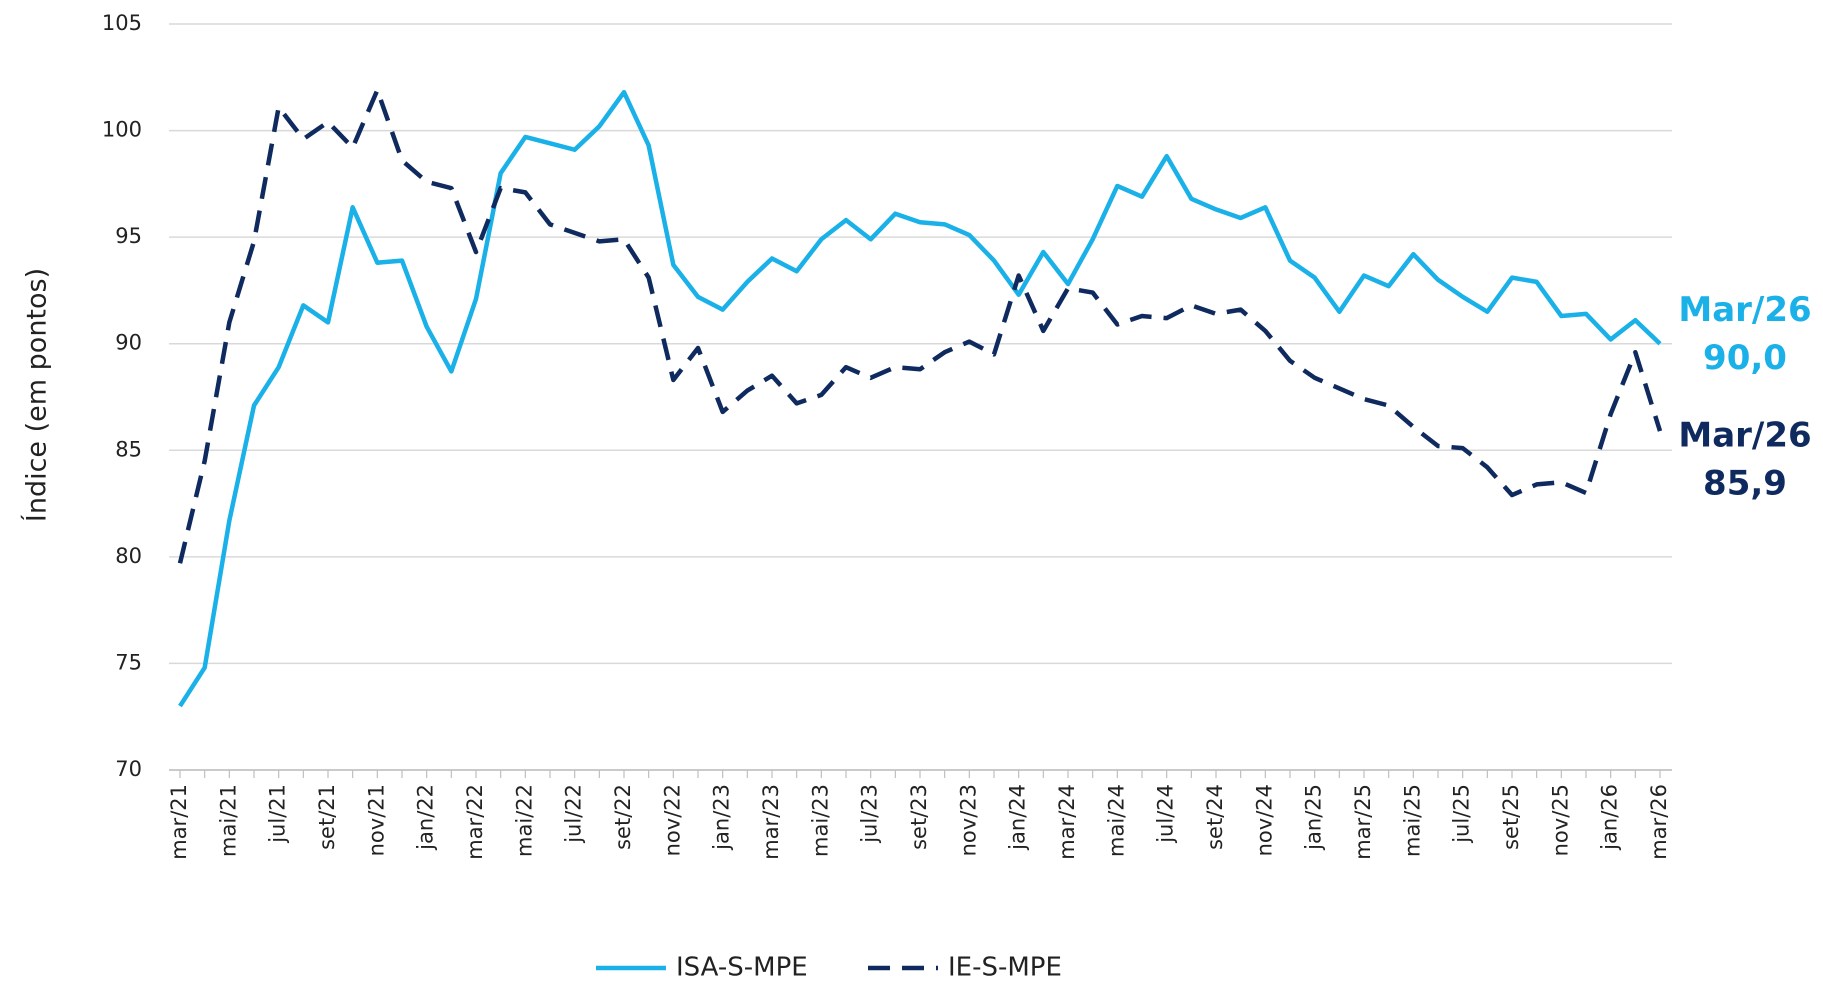  What do you see at coordinates (1659, 822) in the screenshot?
I see `x-tick-label: mar/26` at bounding box center [1659, 822].